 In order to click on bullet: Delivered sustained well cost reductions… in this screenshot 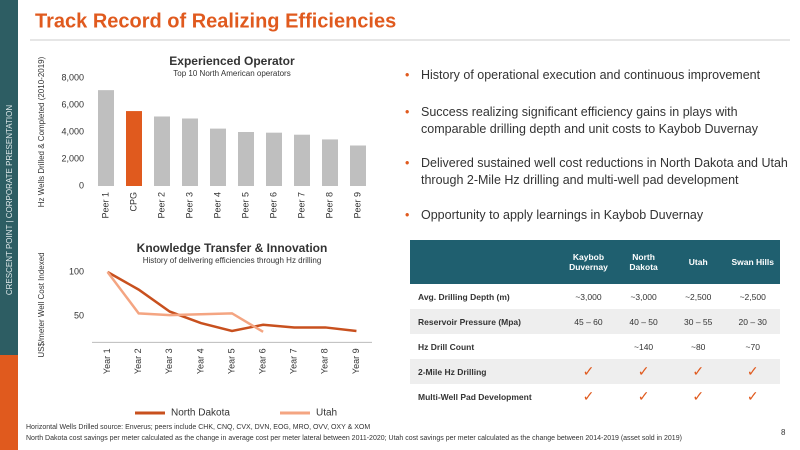, I will do `click(602, 172)`.